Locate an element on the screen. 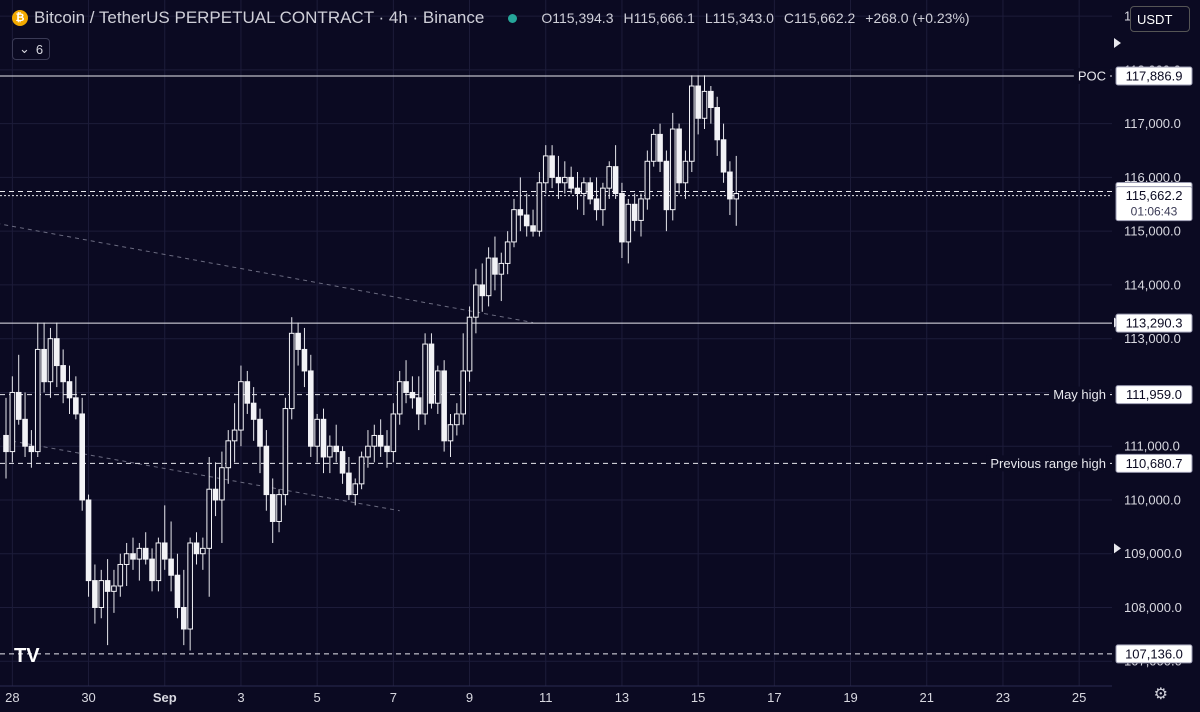  level-name-label: Previous range high is located at coordinates (1048, 463).